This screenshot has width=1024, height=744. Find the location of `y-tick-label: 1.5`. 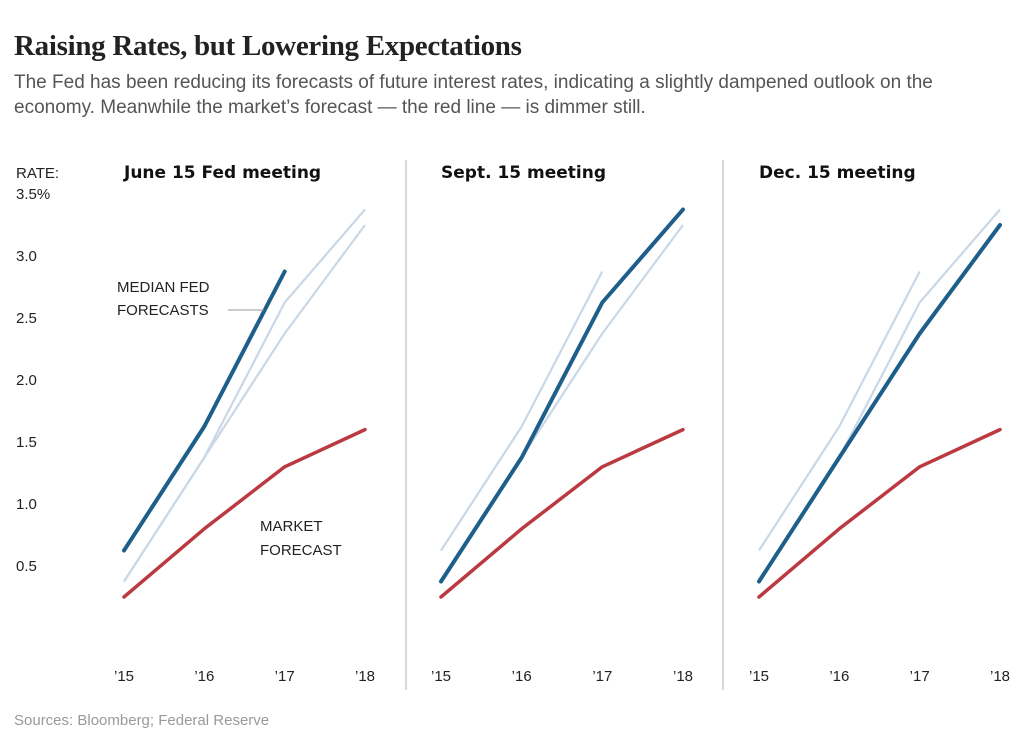

y-tick-label: 1.5 is located at coordinates (26, 442).